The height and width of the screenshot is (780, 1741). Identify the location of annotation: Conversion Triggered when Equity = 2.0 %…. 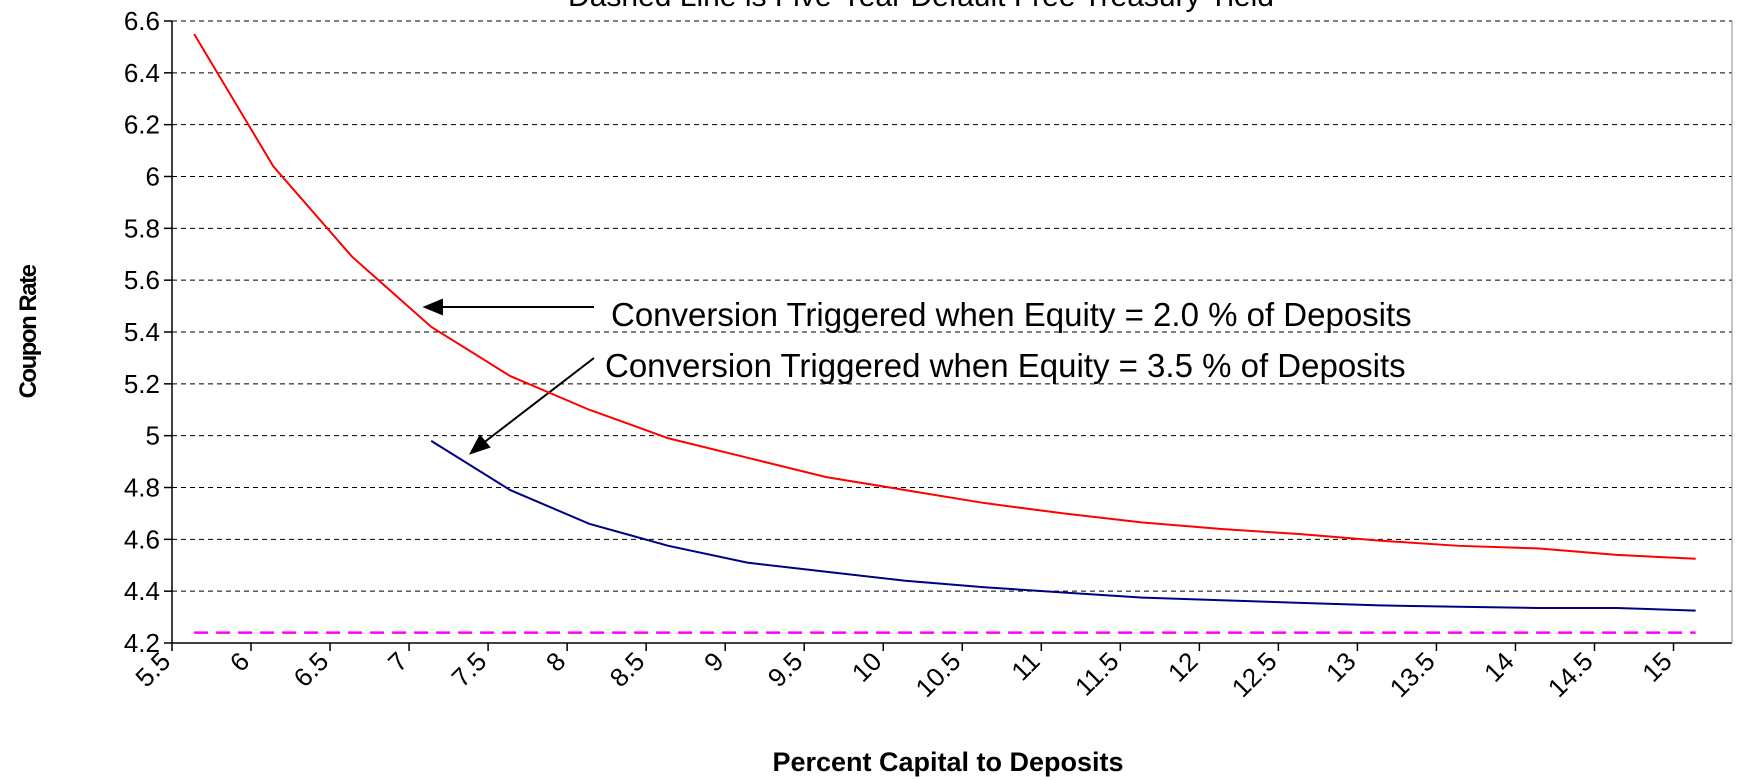
(1011, 314).